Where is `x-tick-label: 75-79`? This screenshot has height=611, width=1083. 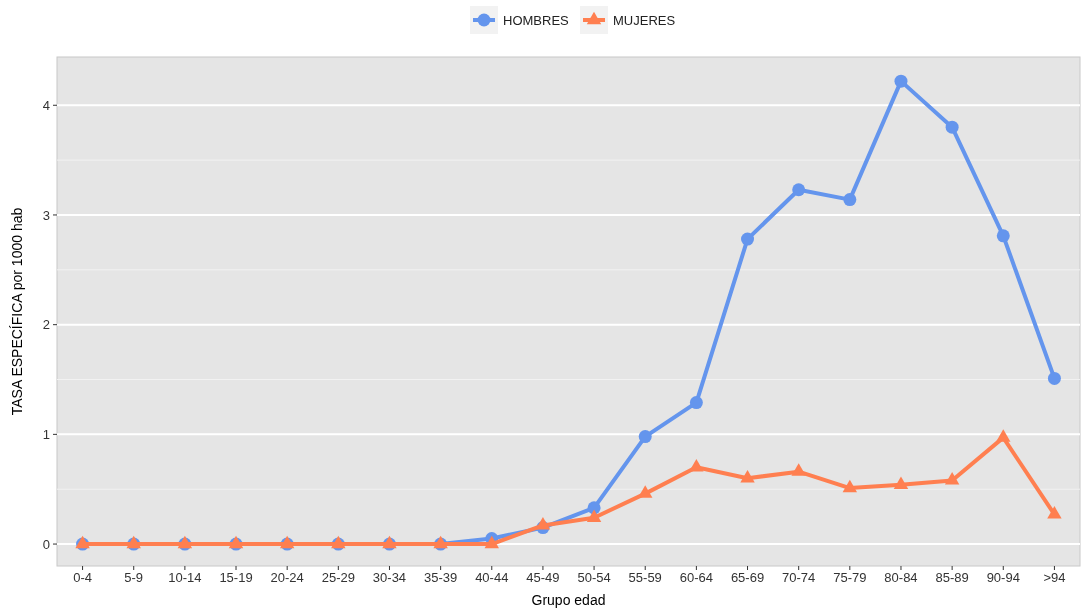
x-tick-label: 75-79 is located at coordinates (850, 577).